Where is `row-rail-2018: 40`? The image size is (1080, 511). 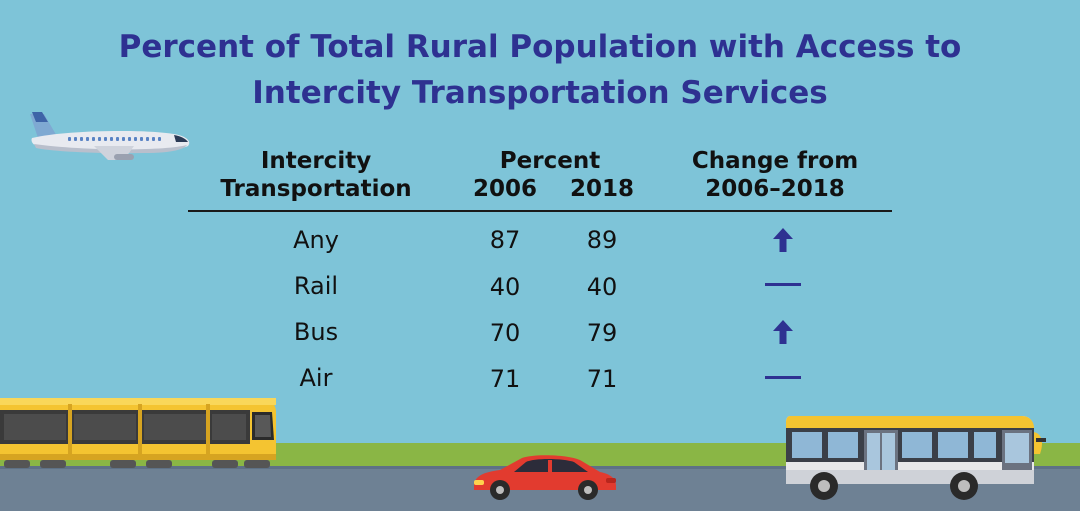
row-rail-2018: 40 is located at coordinates (602, 287).